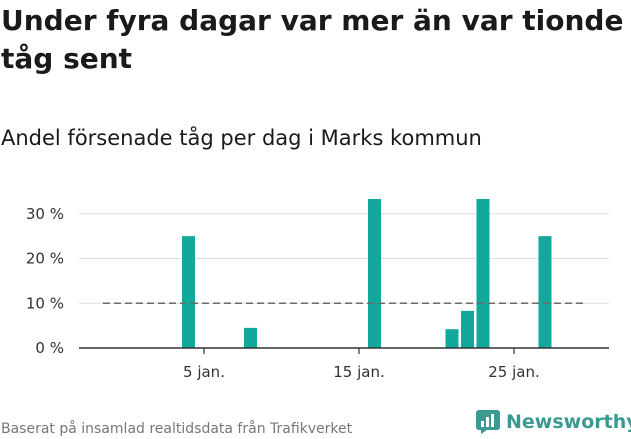 The width and height of the screenshot is (631, 439). What do you see at coordinates (49, 348) in the screenshot?
I see `y-tick-label-0: 0 %` at bounding box center [49, 348].